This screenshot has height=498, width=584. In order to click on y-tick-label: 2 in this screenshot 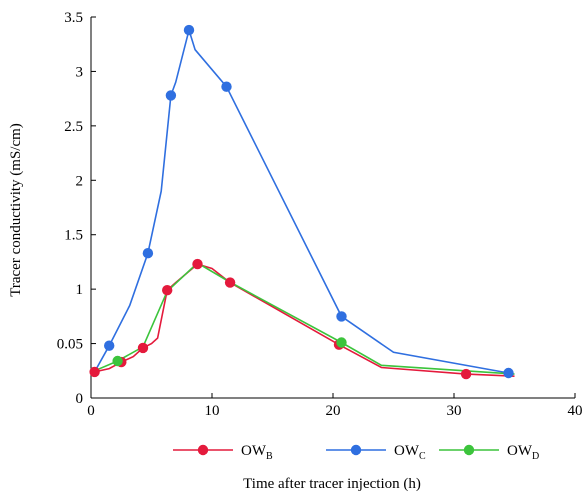, I will do `click(80, 181)`.